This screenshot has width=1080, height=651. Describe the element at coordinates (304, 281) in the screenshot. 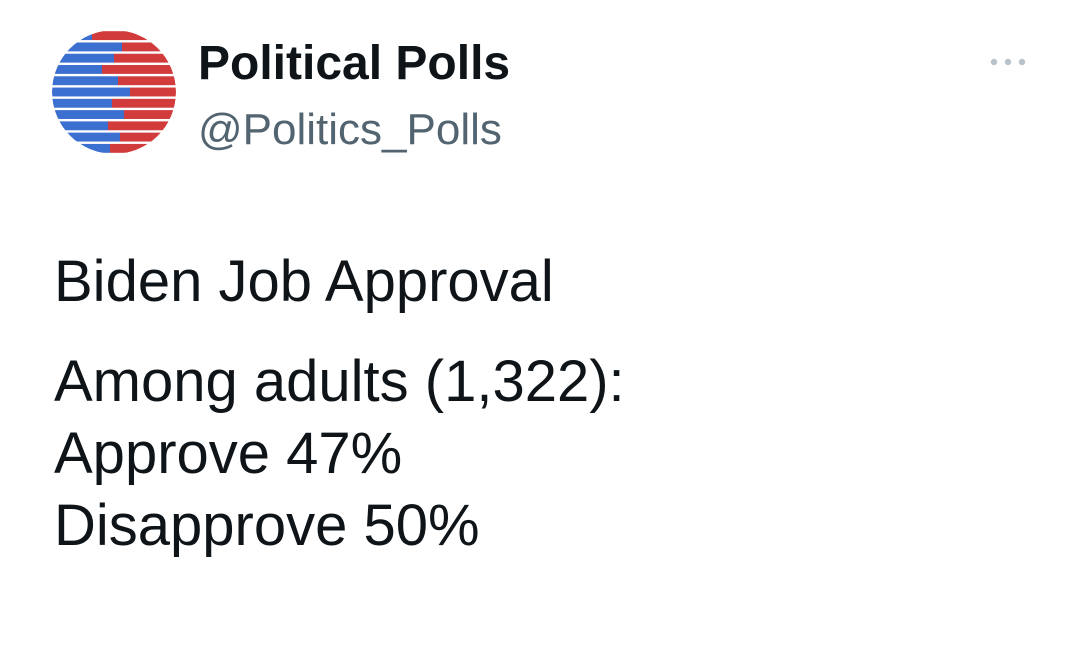

I see `tweet-title: Biden Job Approval` at that location.